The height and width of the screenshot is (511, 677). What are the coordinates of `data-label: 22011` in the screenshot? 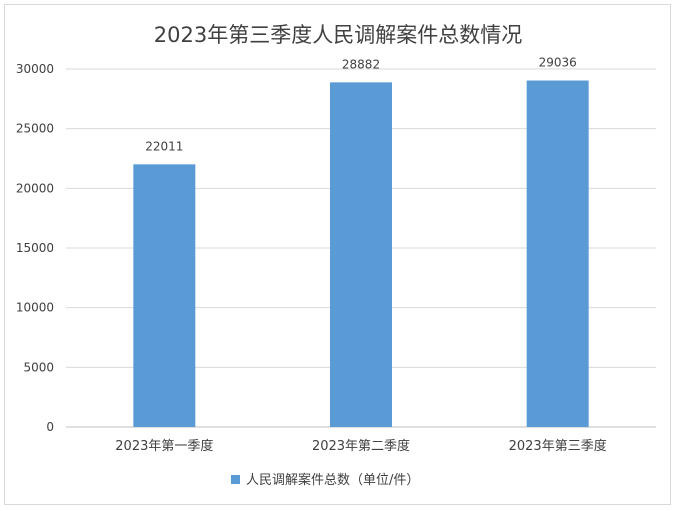 It's located at (164, 146).